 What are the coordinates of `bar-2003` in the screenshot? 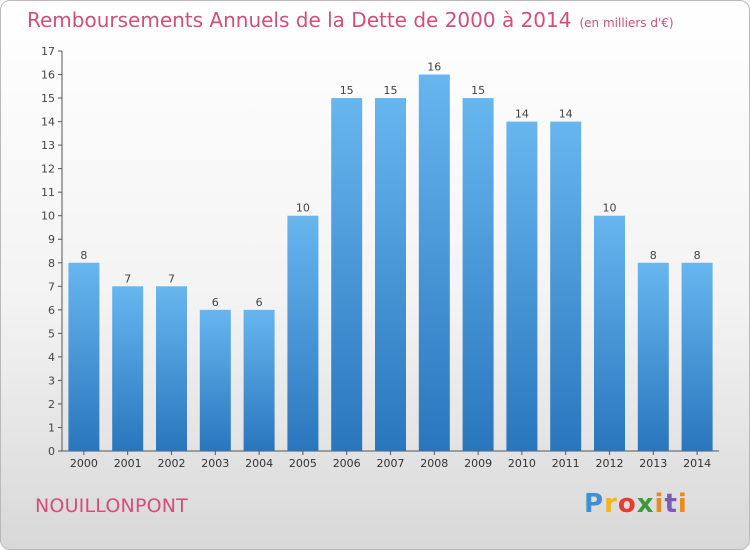 It's located at (215, 380).